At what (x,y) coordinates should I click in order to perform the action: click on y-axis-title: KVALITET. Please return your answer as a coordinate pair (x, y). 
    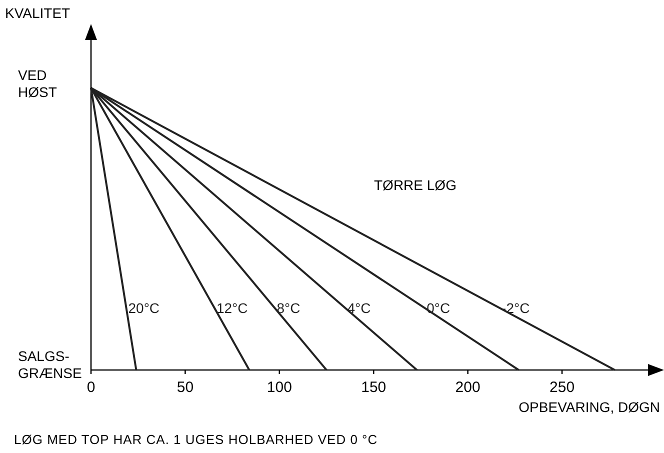
    Looking at the image, I should click on (38, 13).